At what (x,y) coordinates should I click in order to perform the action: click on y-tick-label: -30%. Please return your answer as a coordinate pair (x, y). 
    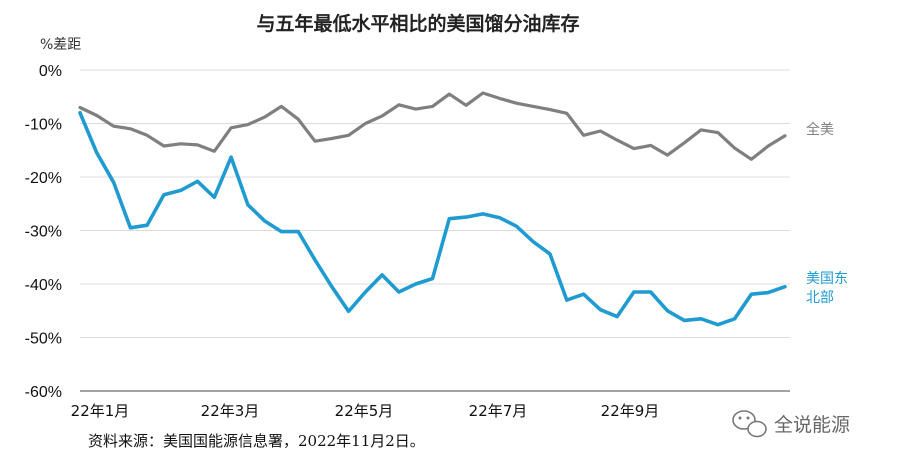
    Looking at the image, I should click on (43, 232).